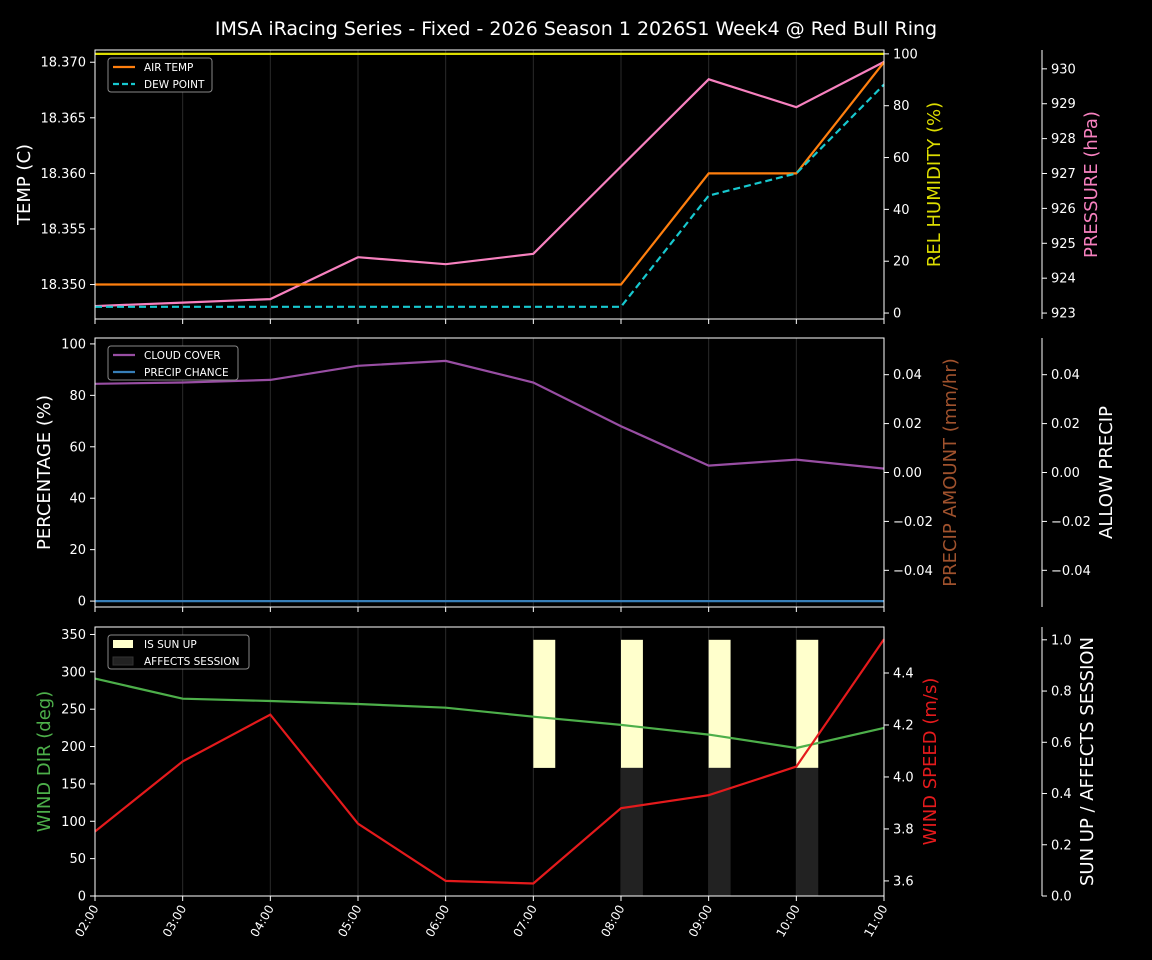 Image resolution: width=1152 pixels, height=960 pixels. What do you see at coordinates (903, 725) in the screenshot?
I see `y-tick-label: 4.2` at bounding box center [903, 725].